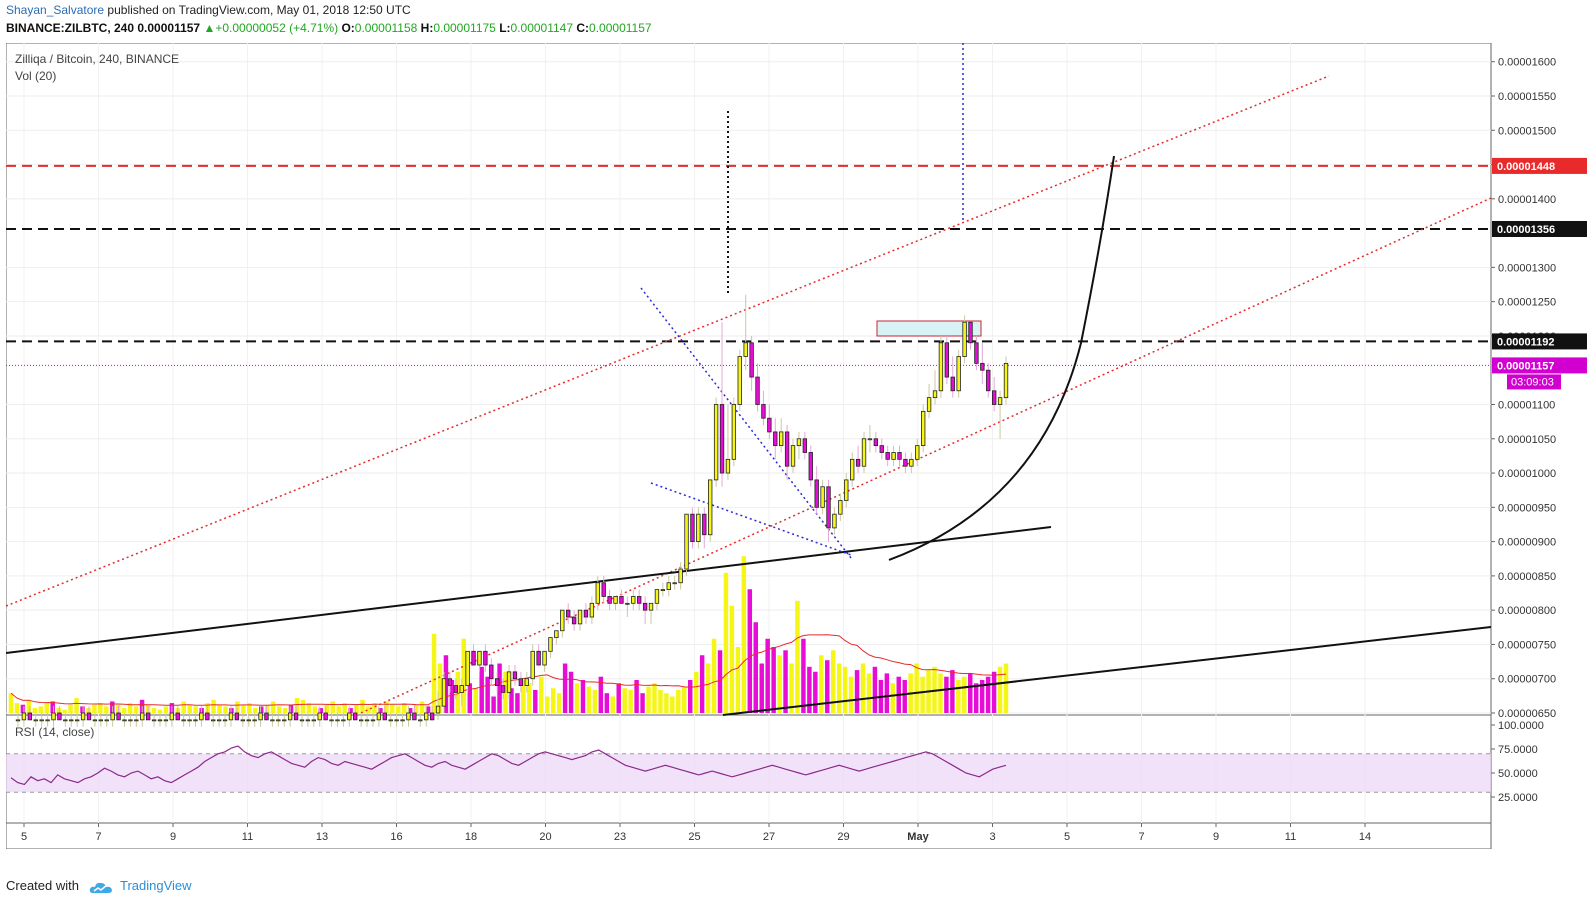 This screenshot has height=917, width=1588. I want to click on price-tick-label: 0.00001400, so click(1527, 200).